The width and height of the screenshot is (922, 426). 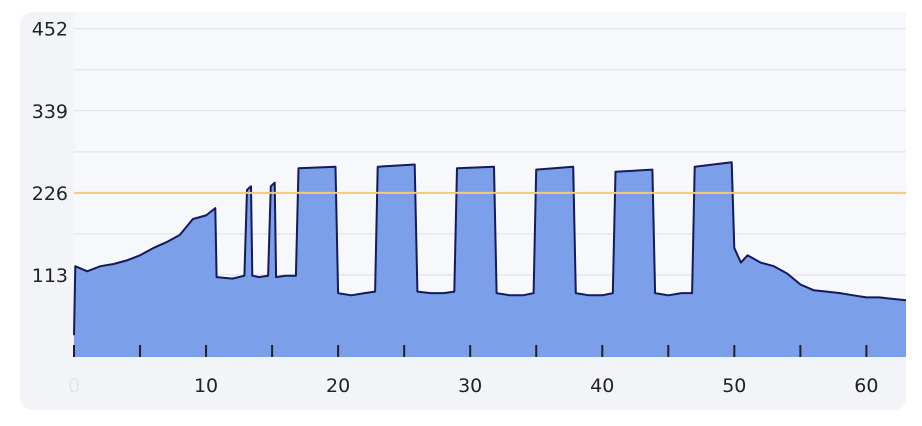 I want to click on x-tick-label: 0, so click(x=74, y=386).